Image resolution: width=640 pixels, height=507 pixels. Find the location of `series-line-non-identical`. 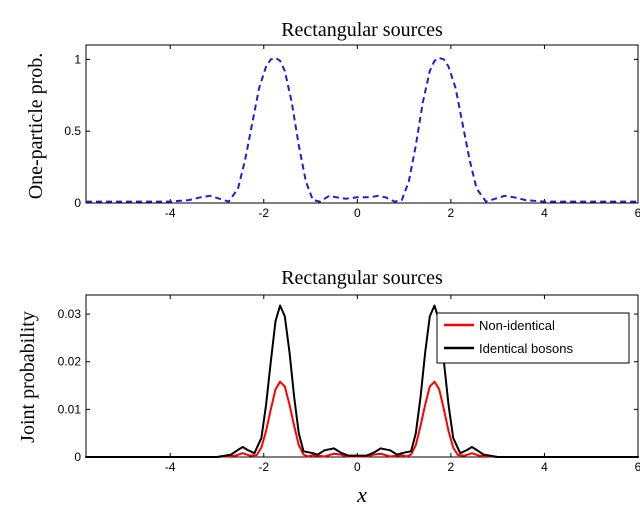

series-line-non-identical is located at coordinates (362, 419).